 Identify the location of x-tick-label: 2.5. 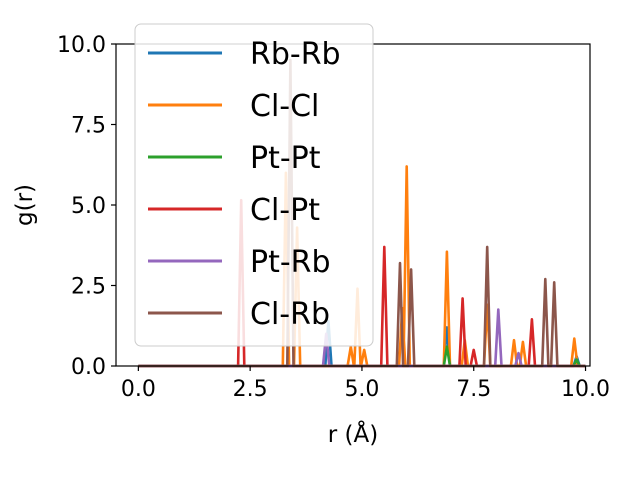
(250, 389).